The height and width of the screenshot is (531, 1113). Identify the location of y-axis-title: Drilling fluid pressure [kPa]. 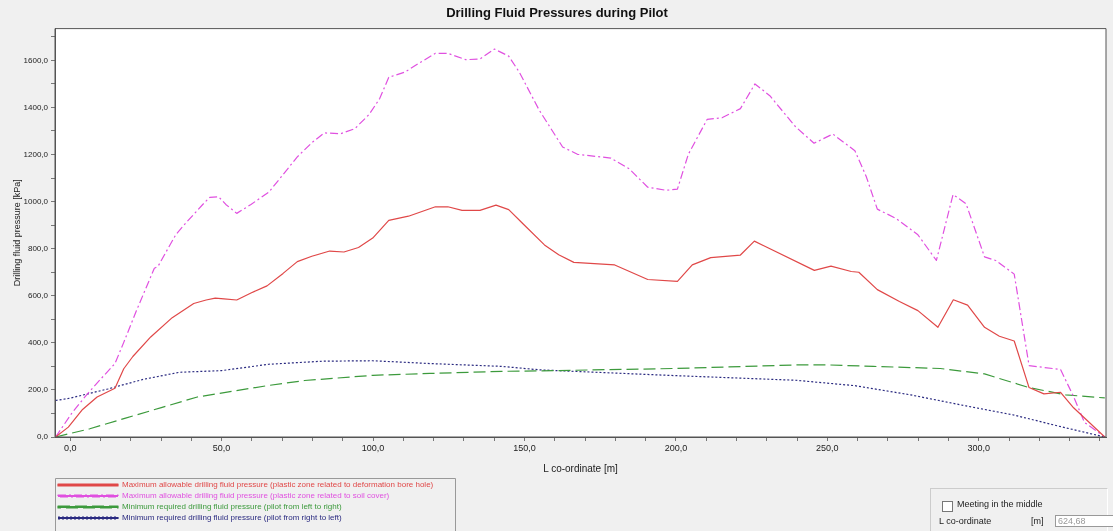
(16, 233).